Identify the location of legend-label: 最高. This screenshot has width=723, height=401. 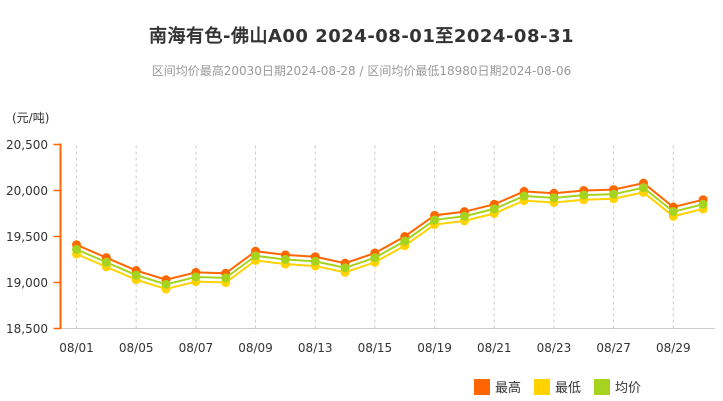
(508, 388).